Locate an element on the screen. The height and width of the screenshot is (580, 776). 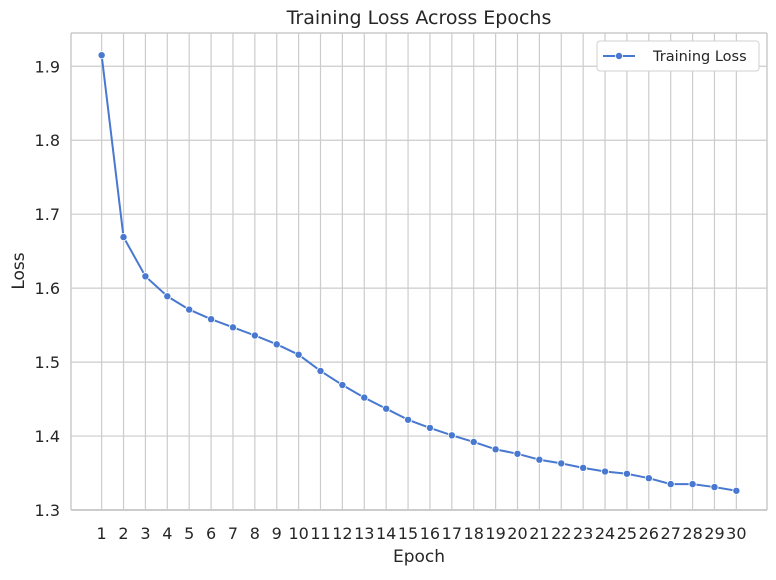
x-tick-label: 13 is located at coordinates (364, 533).